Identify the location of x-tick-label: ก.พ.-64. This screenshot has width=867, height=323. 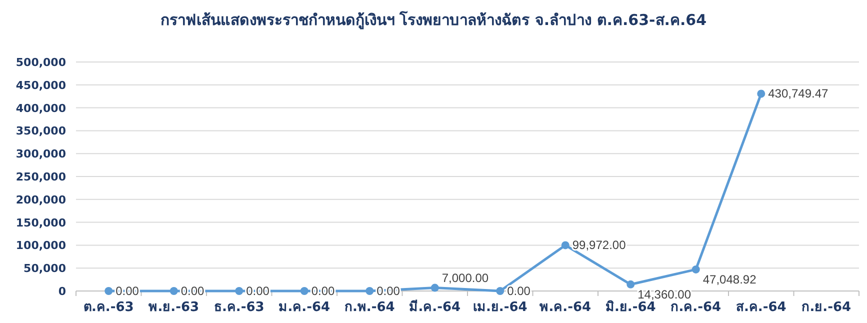
(369, 307).